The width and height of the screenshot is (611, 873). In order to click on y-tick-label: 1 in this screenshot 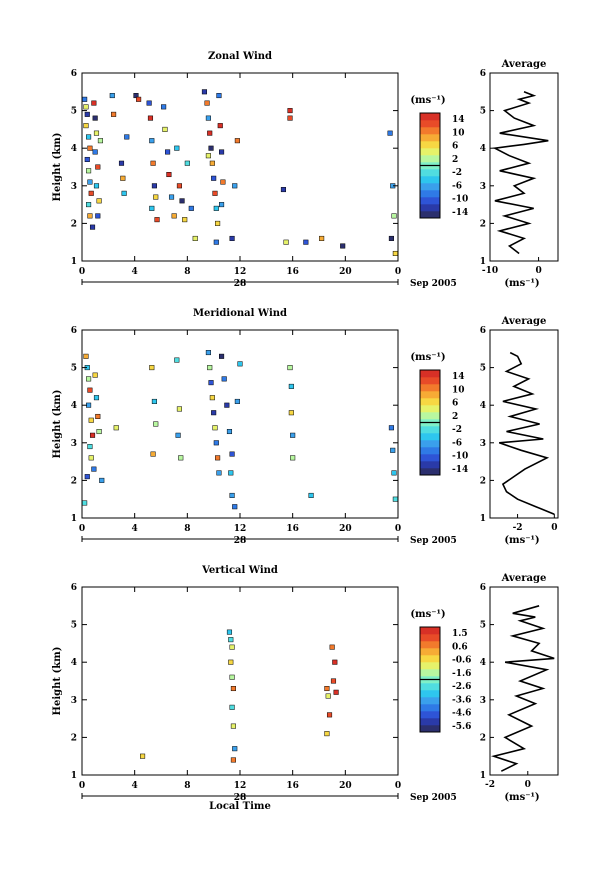, I will do `click(74, 519)`.